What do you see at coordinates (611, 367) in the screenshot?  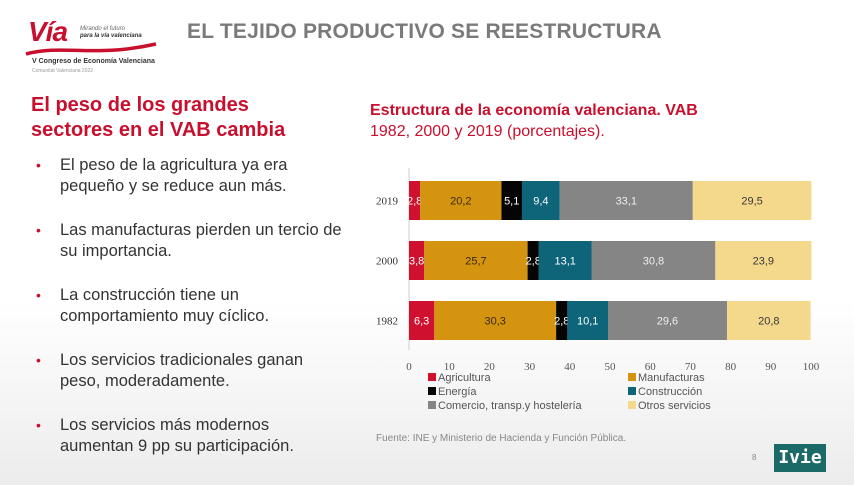 I see `x-tick-label: 50` at bounding box center [611, 367].